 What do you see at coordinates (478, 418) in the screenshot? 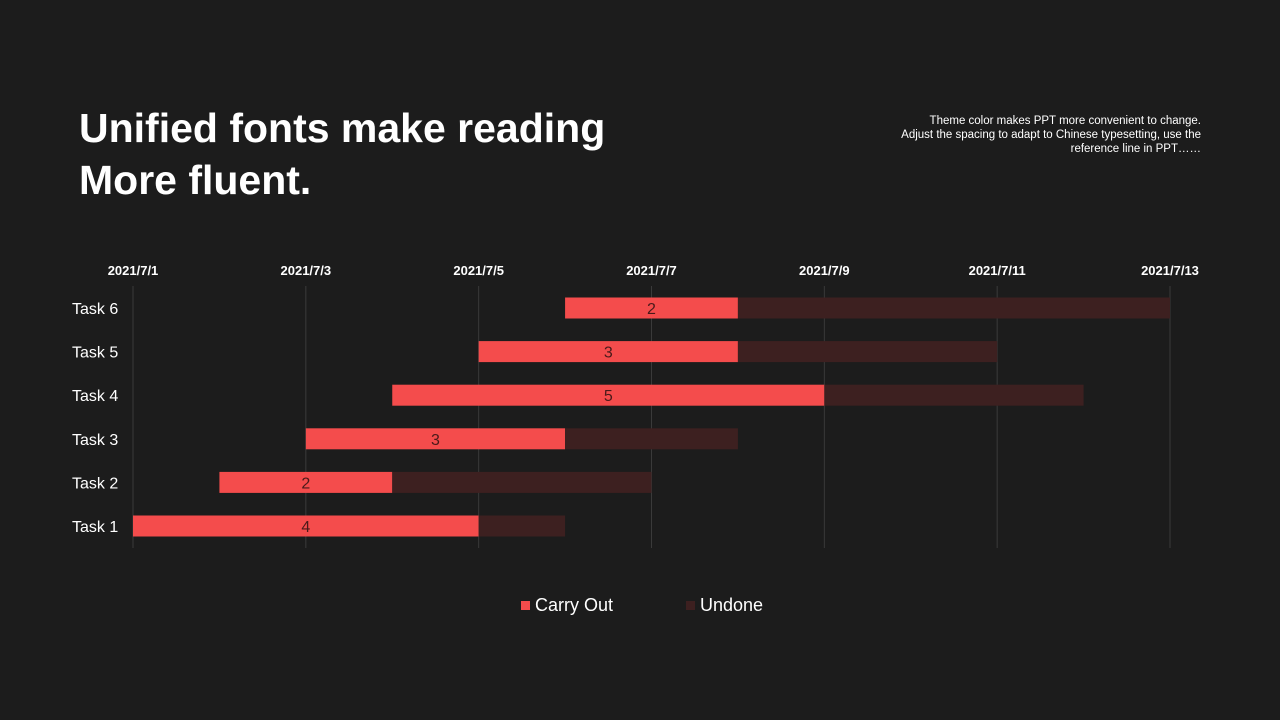
I see `data-labels: 2 3 5 3 2 4` at bounding box center [478, 418].